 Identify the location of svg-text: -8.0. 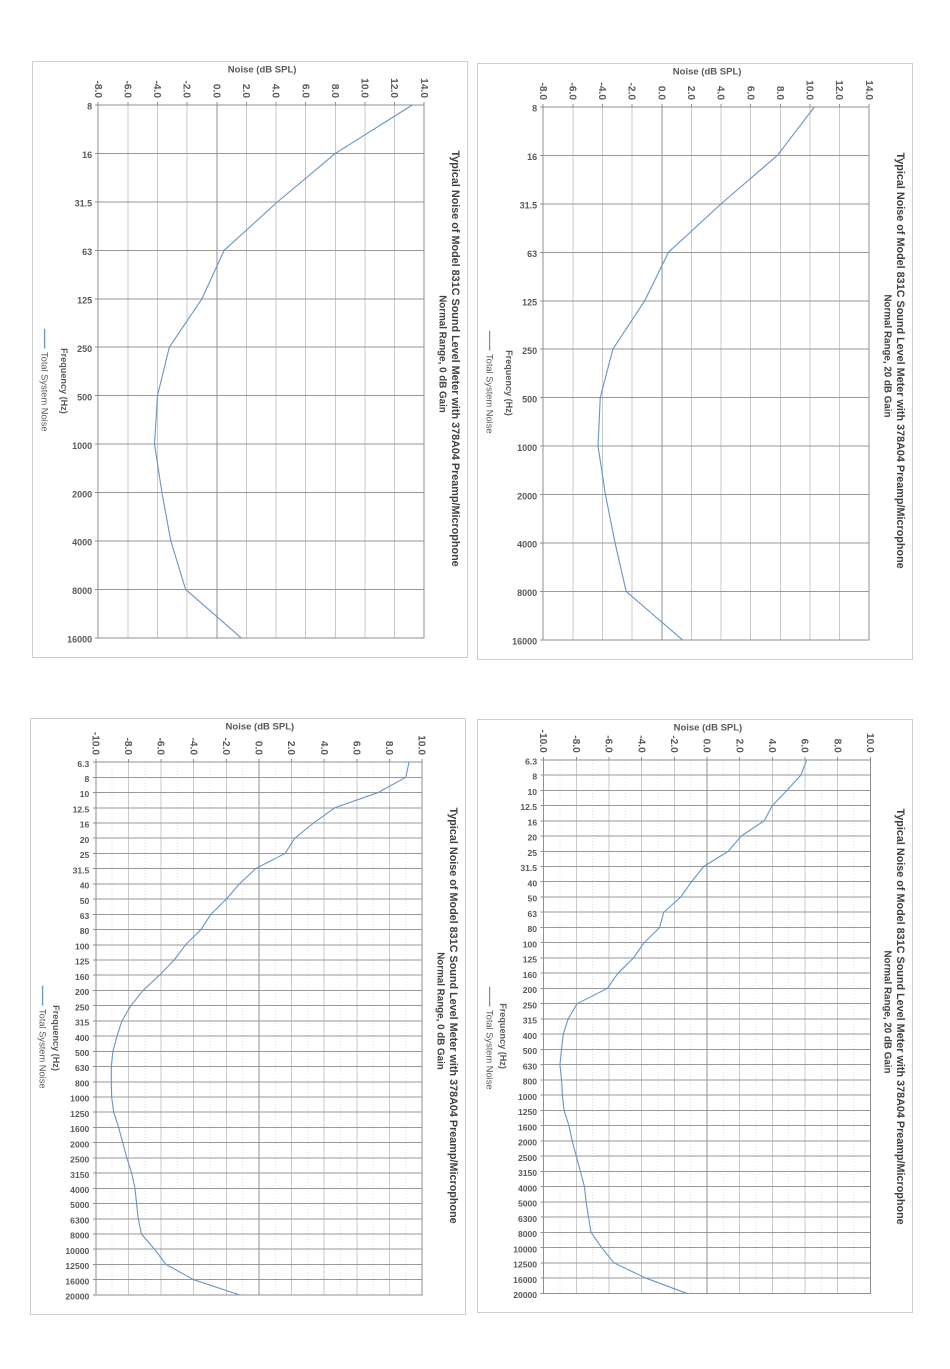
(542, 91).